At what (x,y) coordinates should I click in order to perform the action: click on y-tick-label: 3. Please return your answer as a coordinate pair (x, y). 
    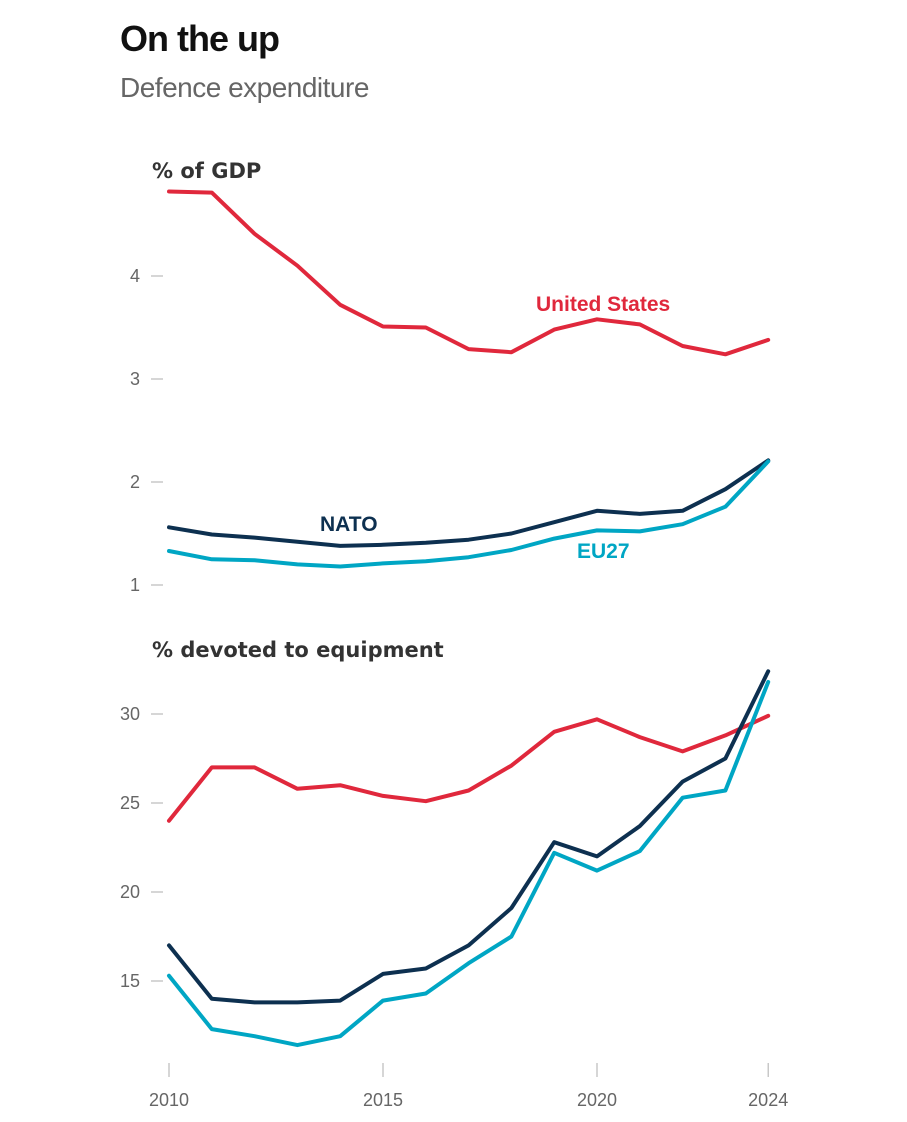
    Looking at the image, I should click on (135, 379).